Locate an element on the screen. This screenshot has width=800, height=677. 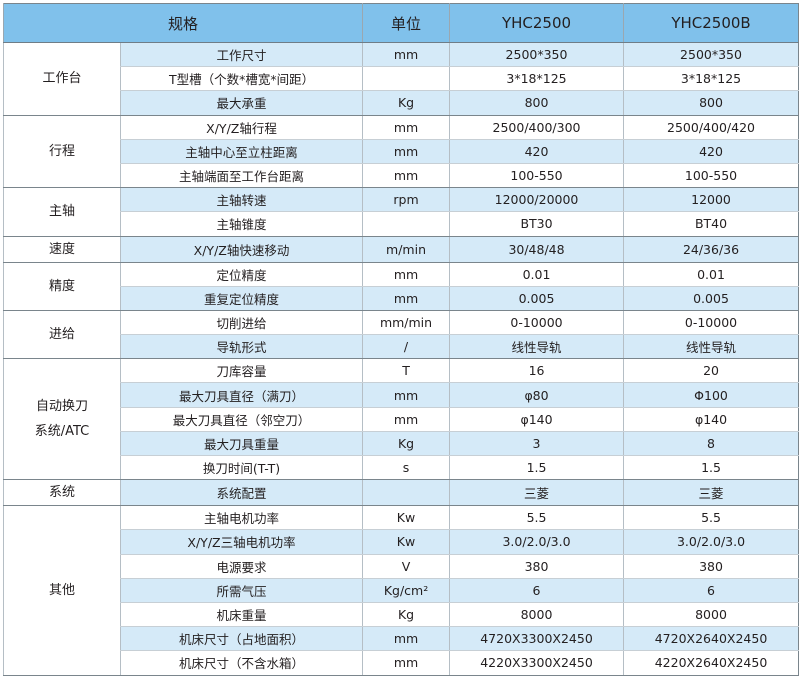
model-b-value: 380 is located at coordinates (711, 566).